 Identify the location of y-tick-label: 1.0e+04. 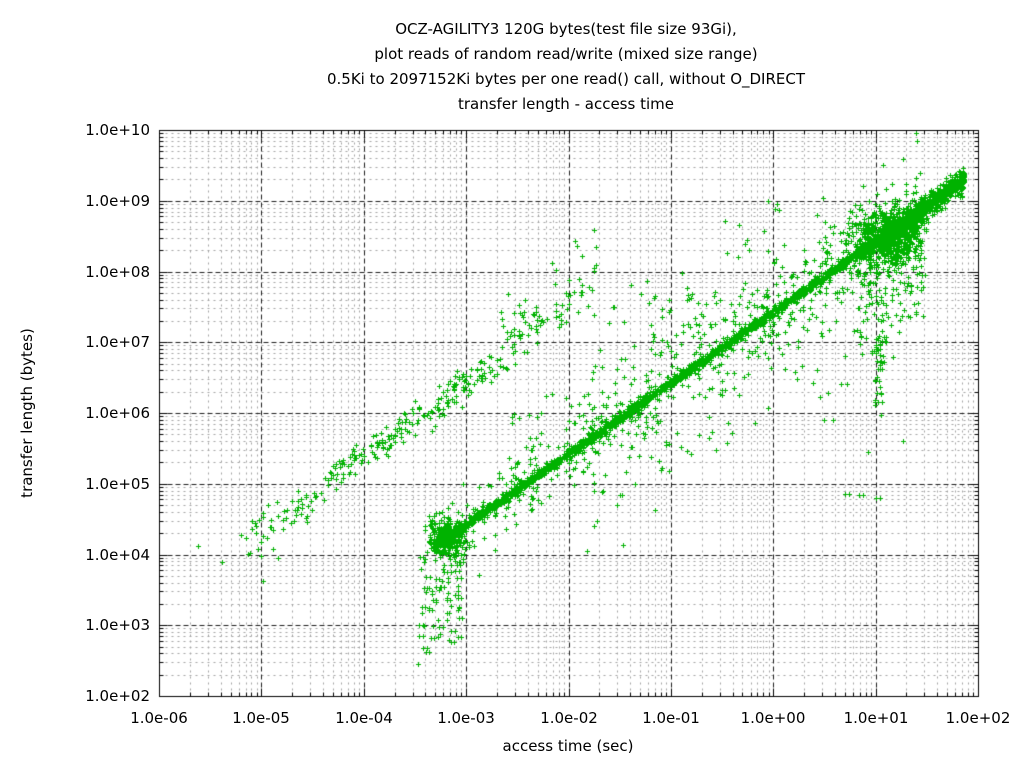
(117, 555).